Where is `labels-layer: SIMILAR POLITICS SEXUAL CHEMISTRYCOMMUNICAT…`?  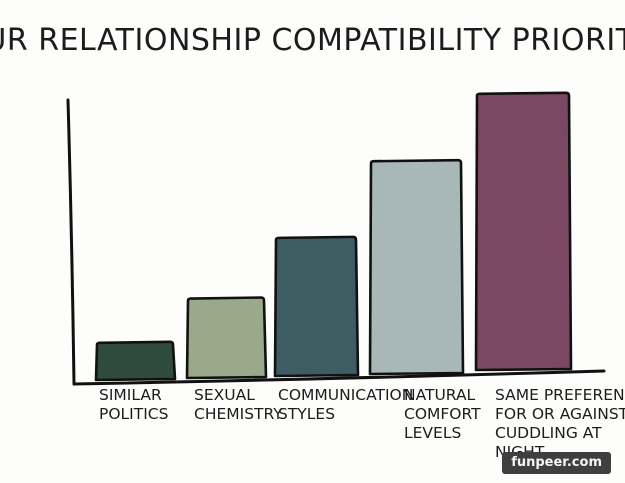 labels-layer: SIMILAR POLITICS SEXUAL CHEMISTRYCOMMUNICAT… is located at coordinates (362, 423).